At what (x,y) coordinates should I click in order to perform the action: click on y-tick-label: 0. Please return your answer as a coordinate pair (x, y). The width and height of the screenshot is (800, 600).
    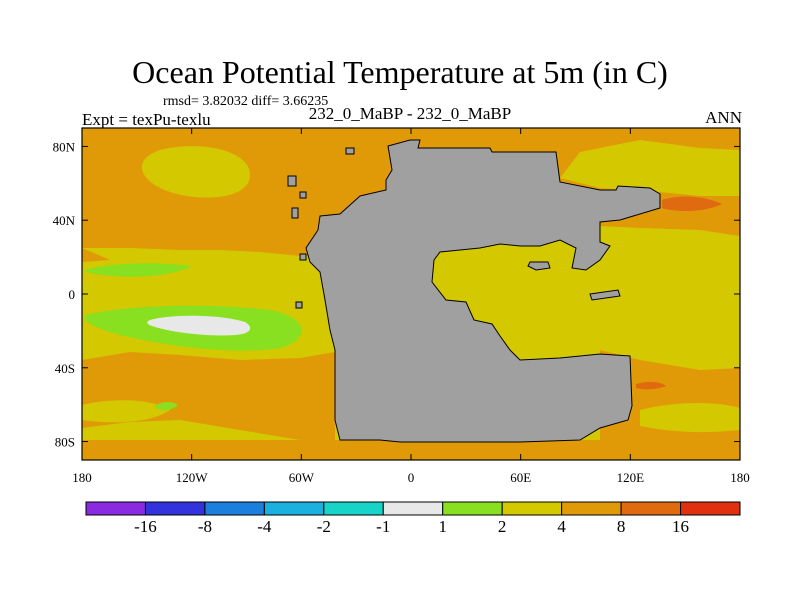
    Looking at the image, I should click on (72, 294).